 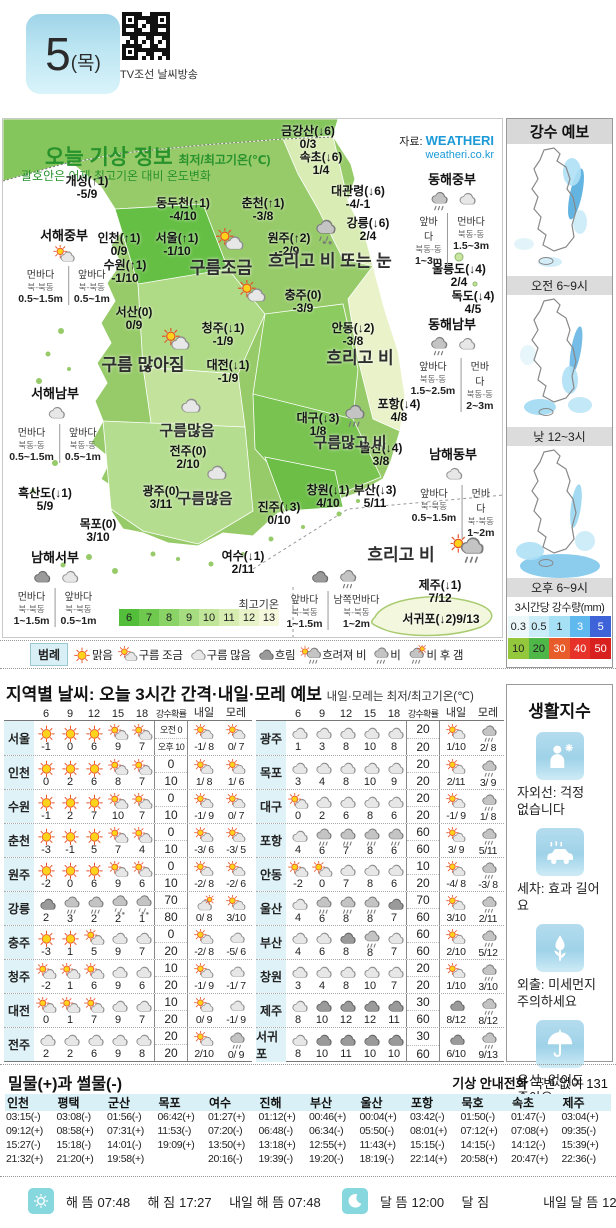 I want to click on rain-probability-cell: 20 20, so click(x=423, y=738).